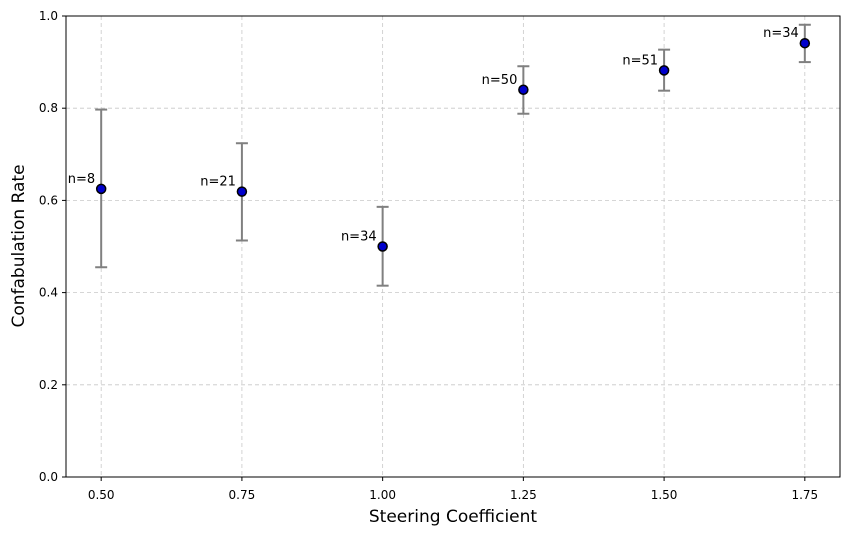 This screenshot has width=851, height=535. Describe the element at coordinates (804, 495) in the screenshot. I see `x-tick-label: 1.75` at that location.